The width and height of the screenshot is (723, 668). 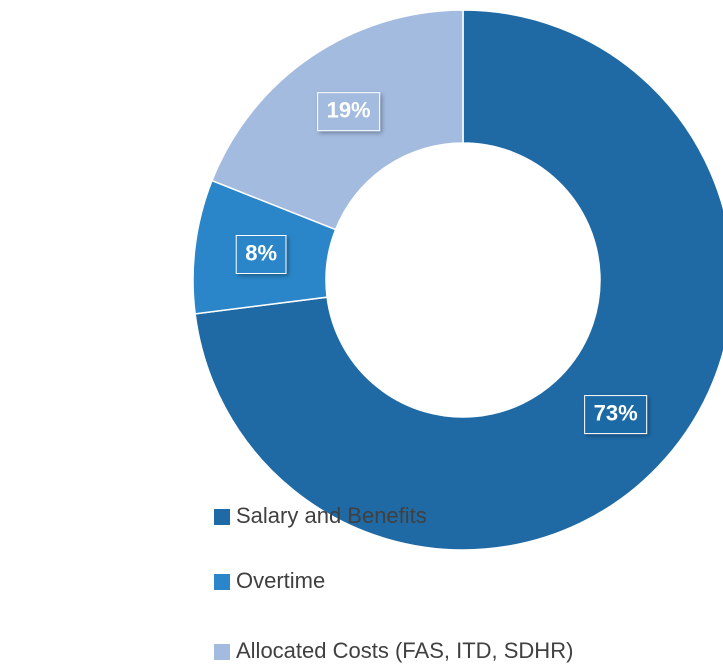 What do you see at coordinates (280, 580) in the screenshot?
I see `legend-label: Overtime` at bounding box center [280, 580].